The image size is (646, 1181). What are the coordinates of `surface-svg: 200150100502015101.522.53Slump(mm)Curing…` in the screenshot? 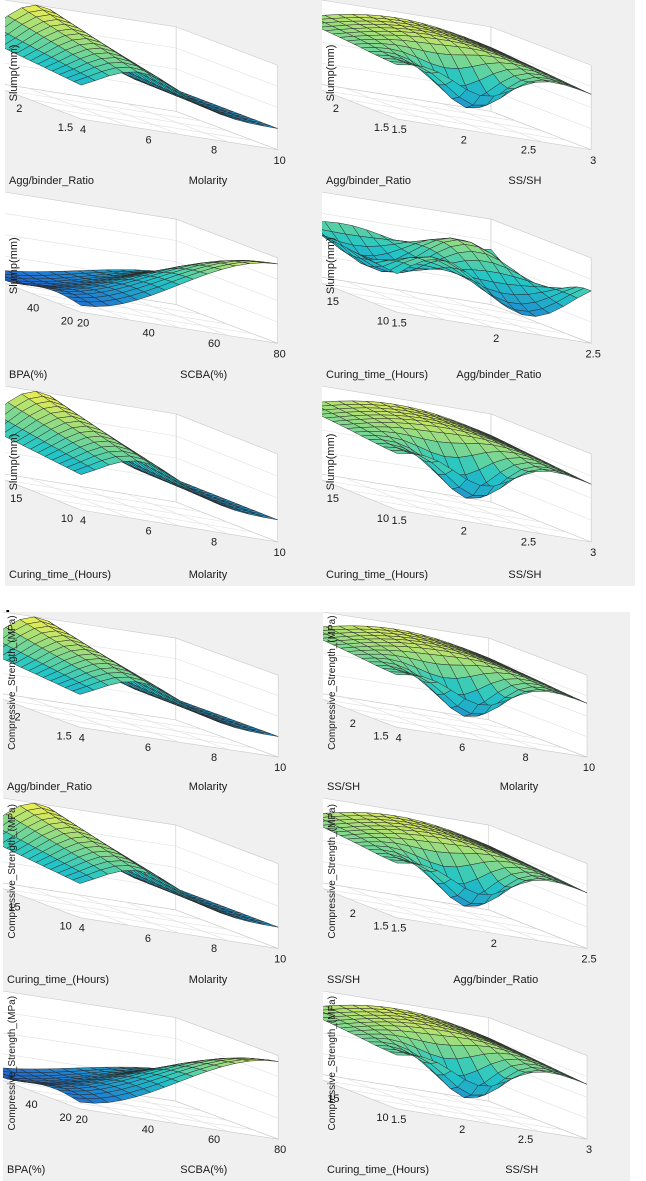 It's located at (459, 483).